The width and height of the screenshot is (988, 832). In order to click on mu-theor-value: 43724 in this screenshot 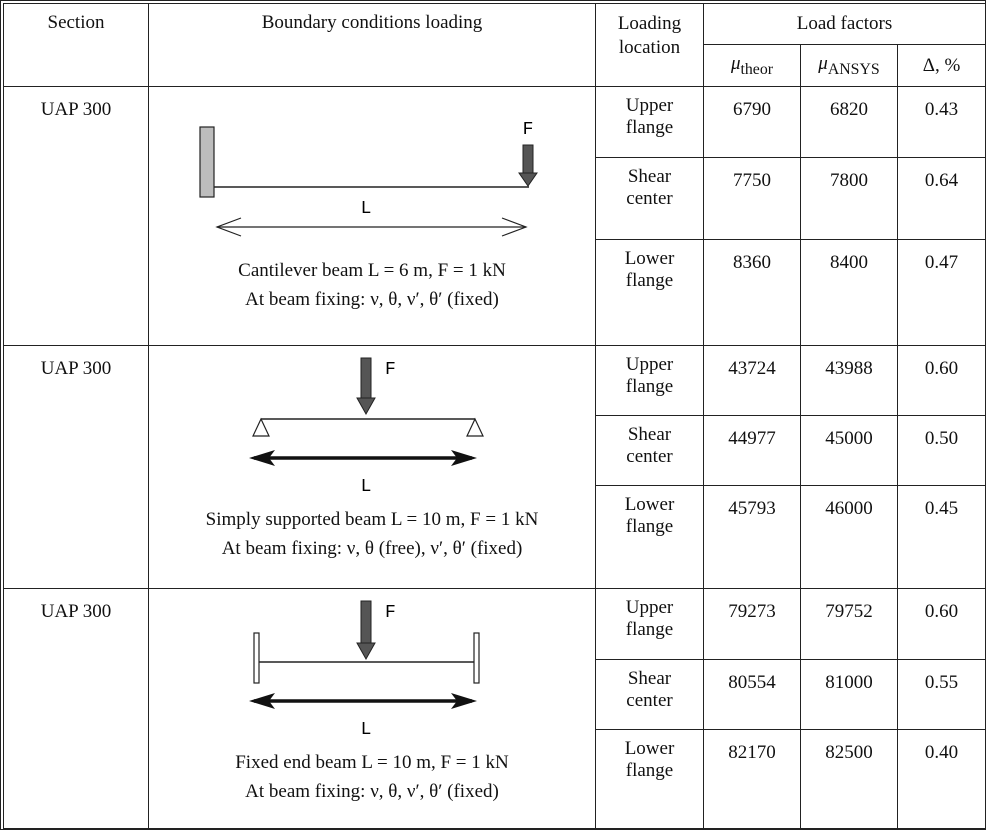, I will do `click(752, 380)`.